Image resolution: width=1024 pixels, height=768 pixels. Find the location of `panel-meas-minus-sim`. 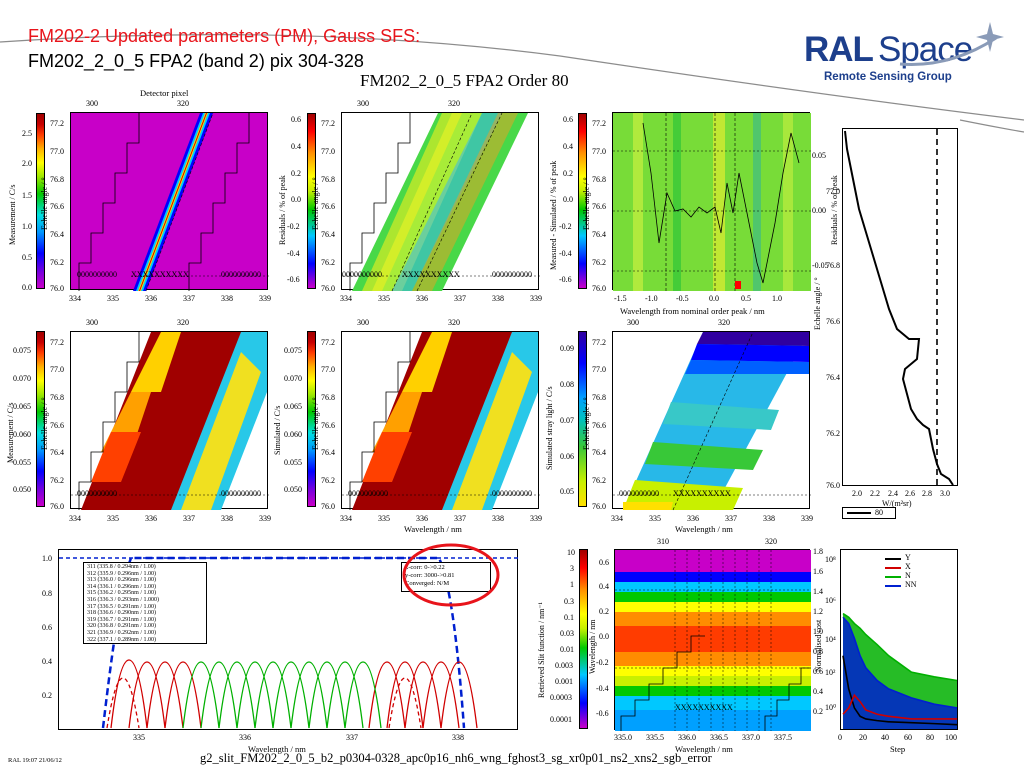

panel-meas-minus-sim is located at coordinates (711, 201).